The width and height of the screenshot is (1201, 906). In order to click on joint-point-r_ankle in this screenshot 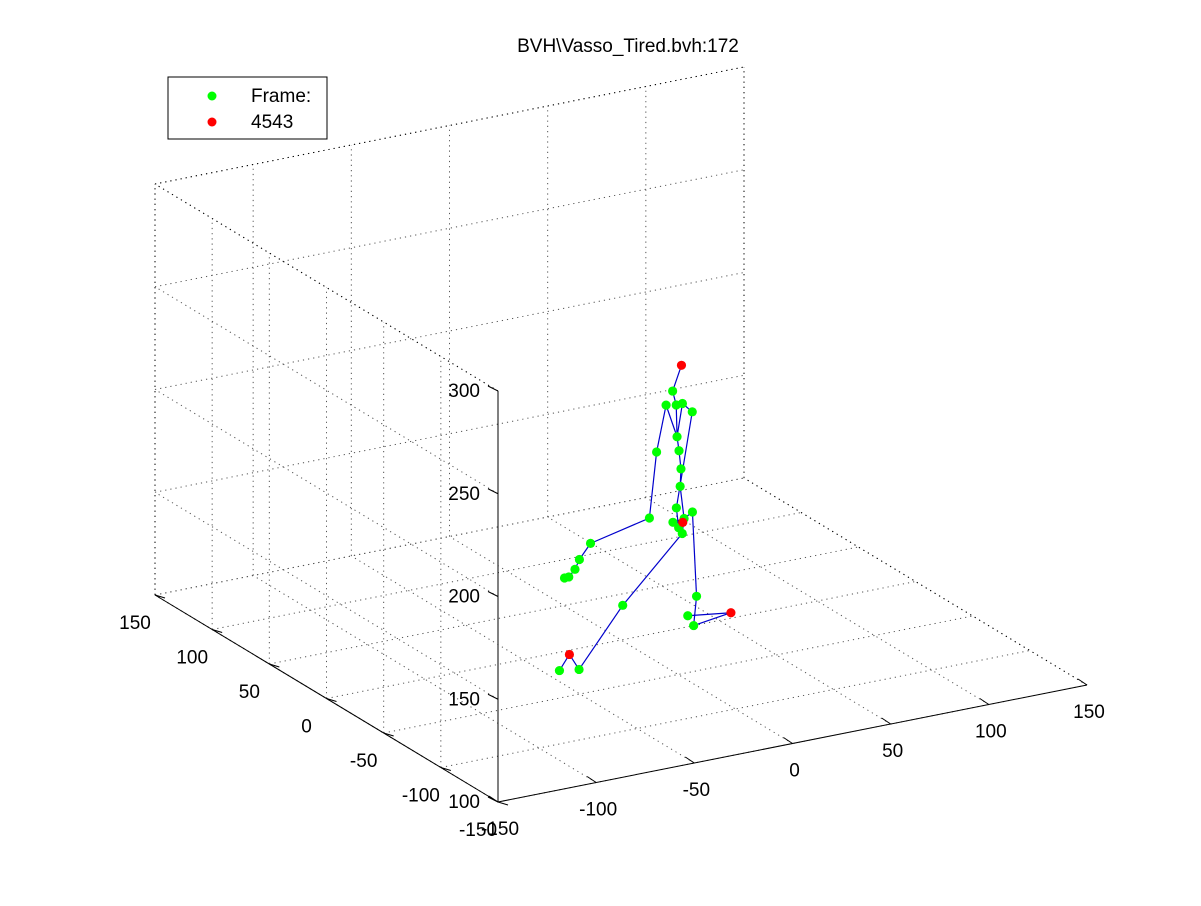, I will do `click(694, 625)`.